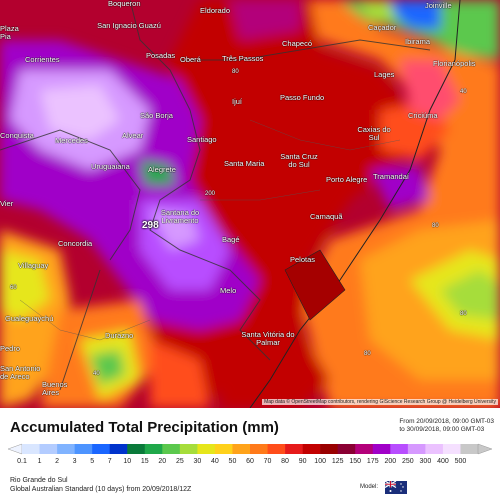 The image size is (500, 500). I want to click on city-label: Corrientes, so click(42, 59).